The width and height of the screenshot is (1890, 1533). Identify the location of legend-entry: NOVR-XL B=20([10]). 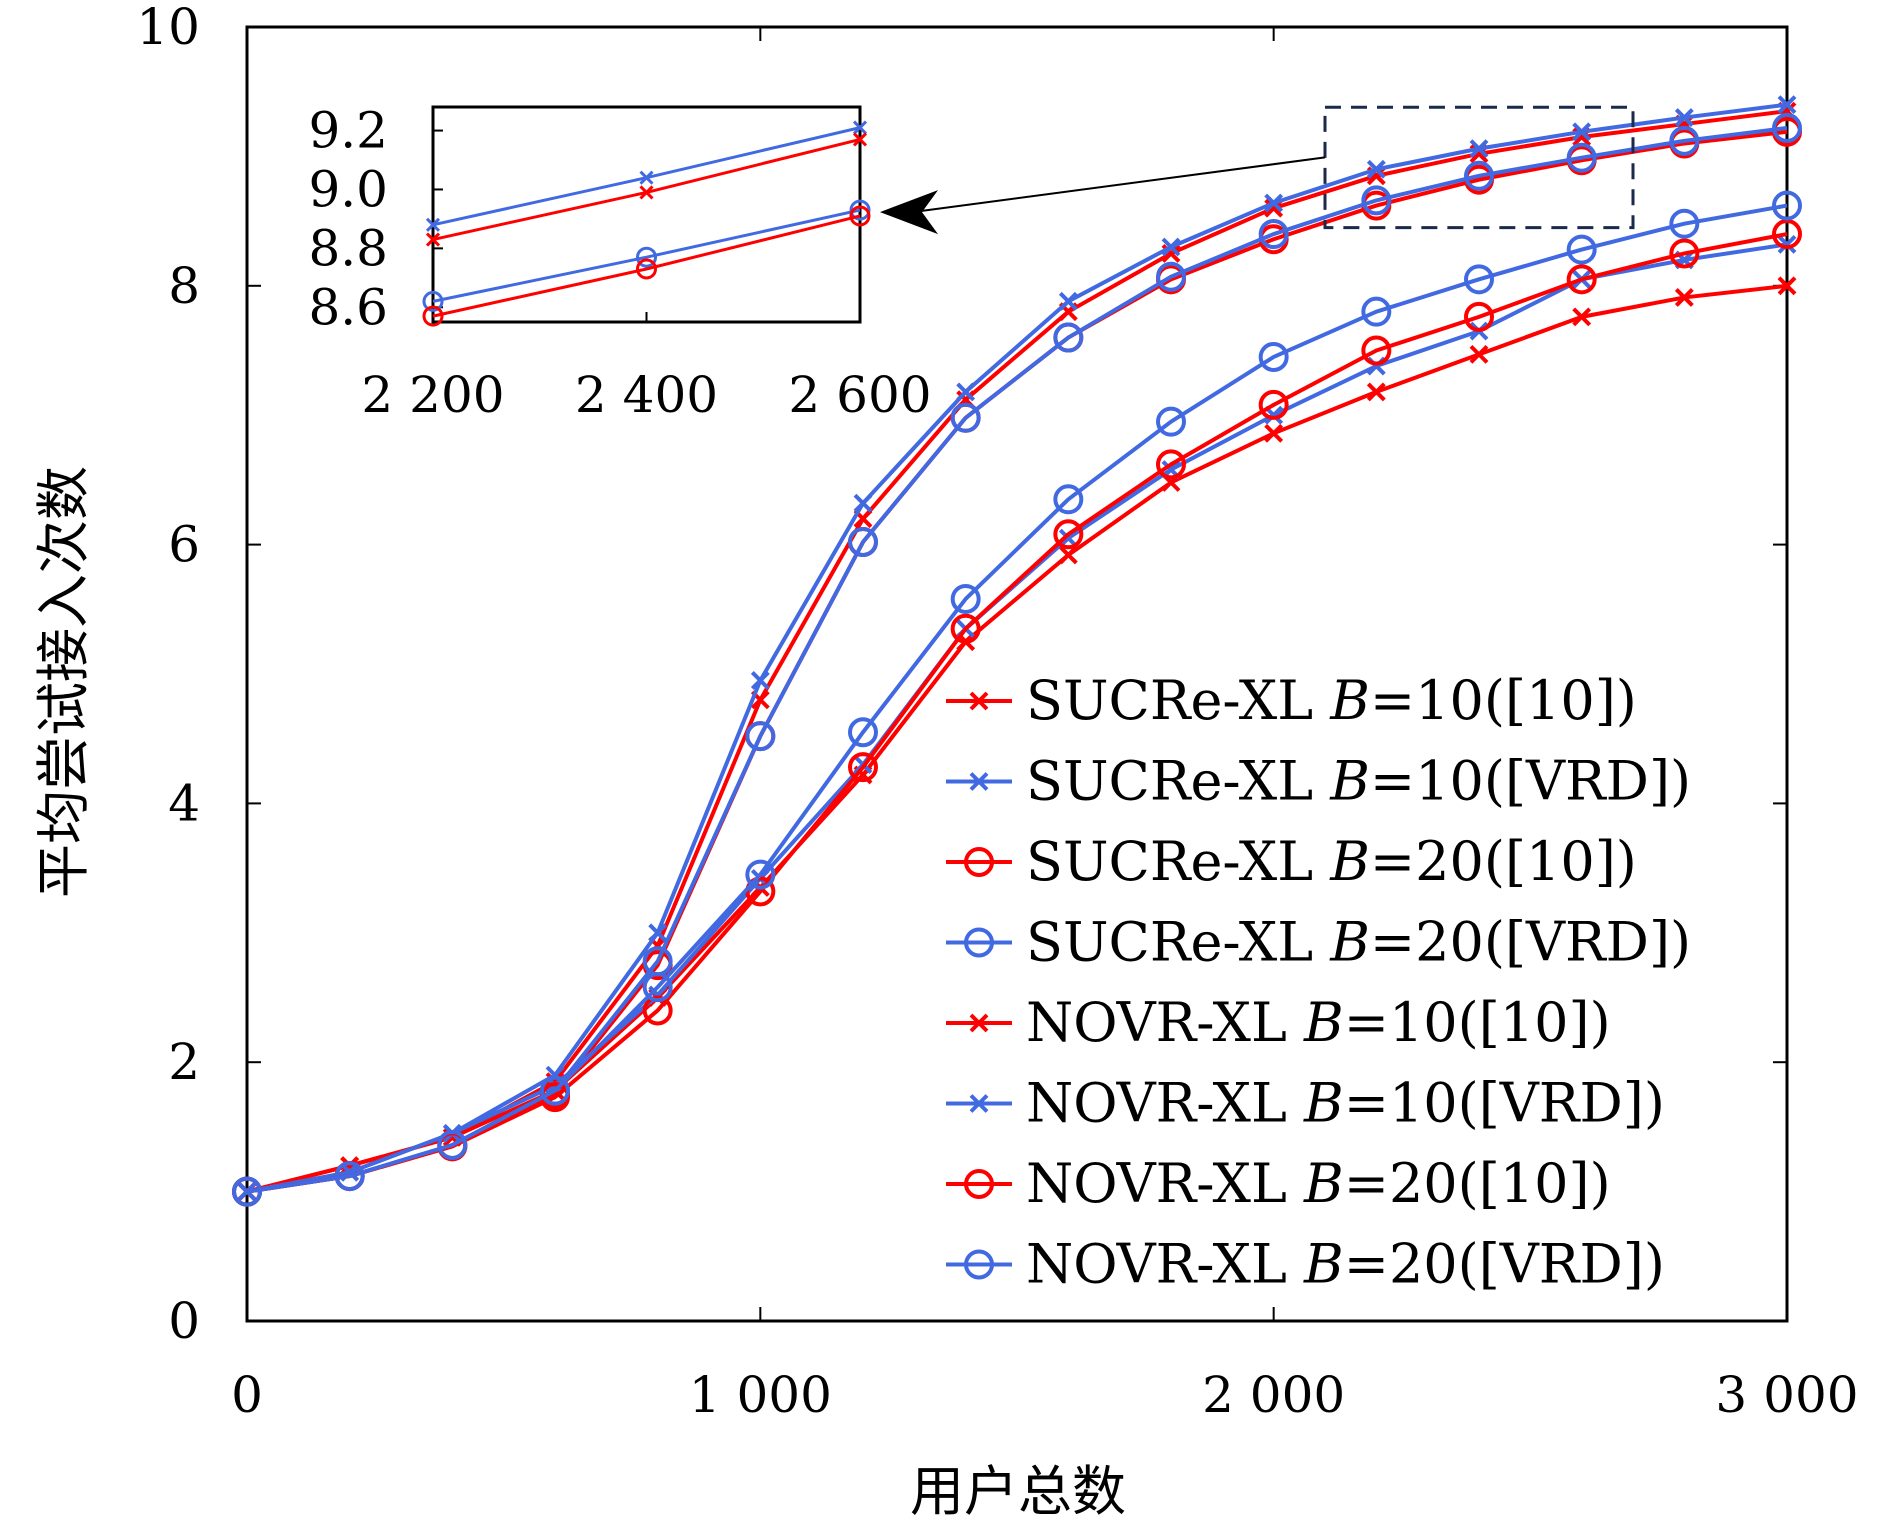
(1278, 1183).